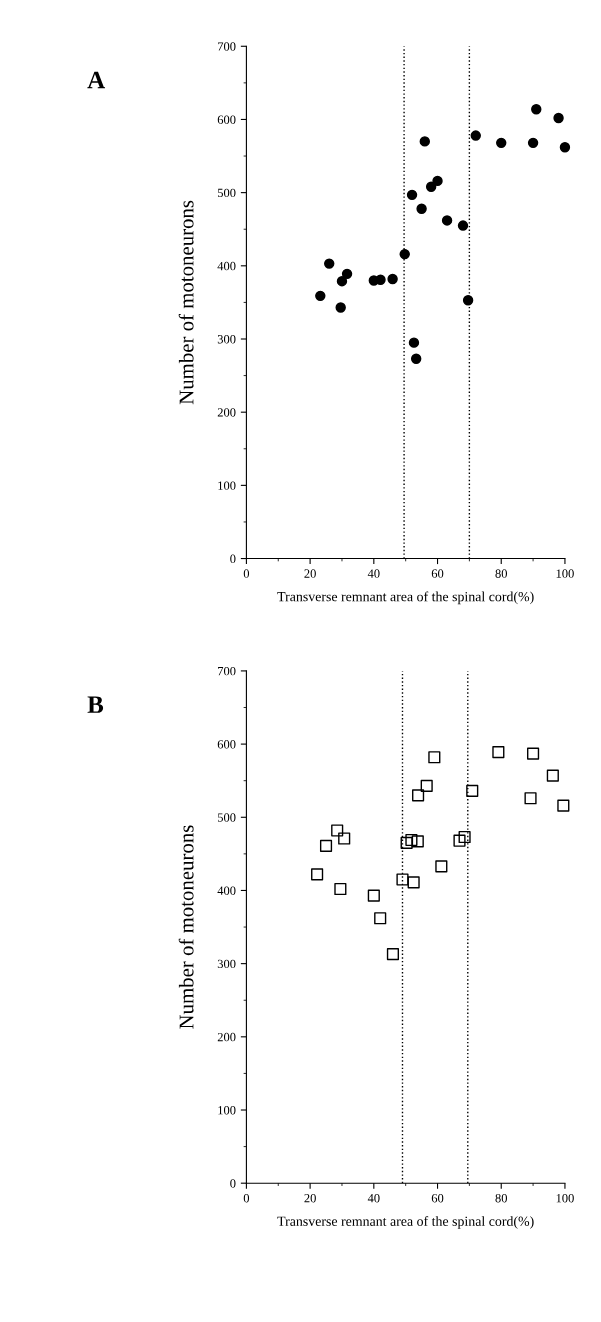 Image resolution: width=601 pixels, height=1322 pixels. What do you see at coordinates (95, 704) in the screenshot?
I see `text: B` at bounding box center [95, 704].